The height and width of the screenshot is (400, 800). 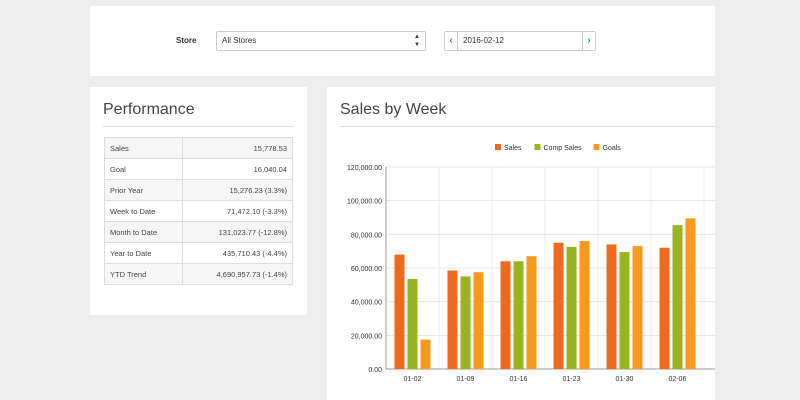 I want to click on store-label: Store, so click(x=186, y=40).